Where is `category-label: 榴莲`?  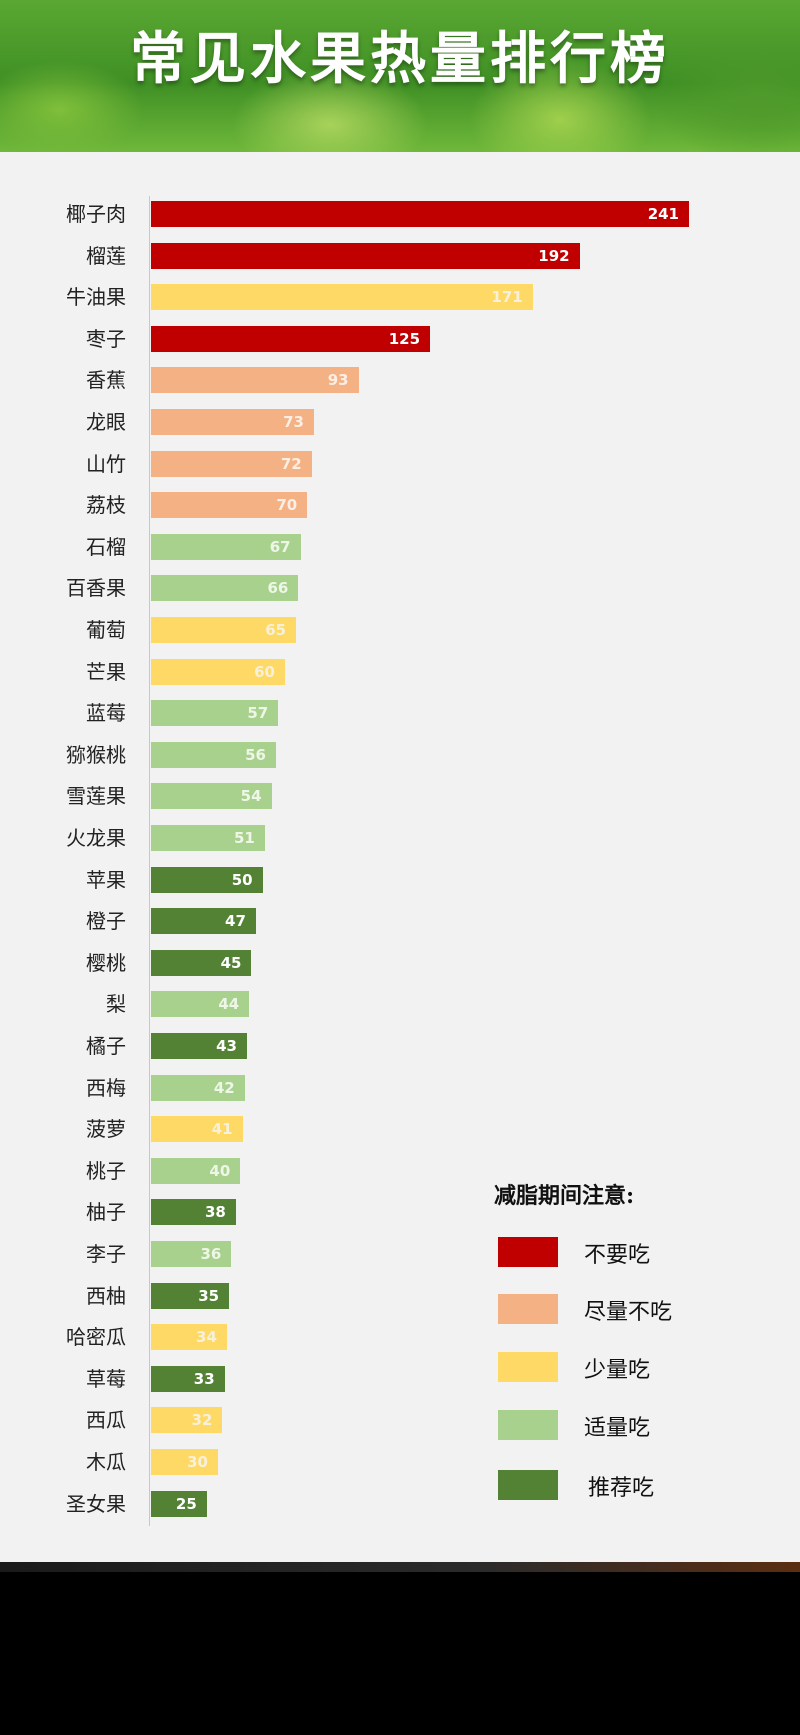
category-label: 榴莲 is located at coordinates (106, 255).